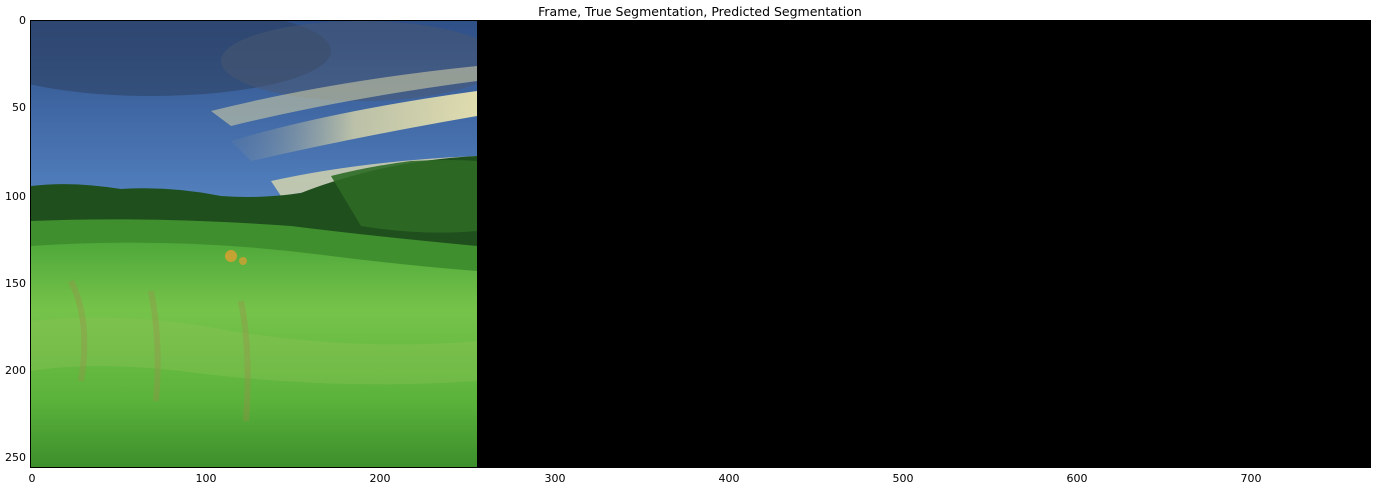 The height and width of the screenshot is (489, 1376). Describe the element at coordinates (15, 370) in the screenshot. I see `y-tick-label: 200` at that location.